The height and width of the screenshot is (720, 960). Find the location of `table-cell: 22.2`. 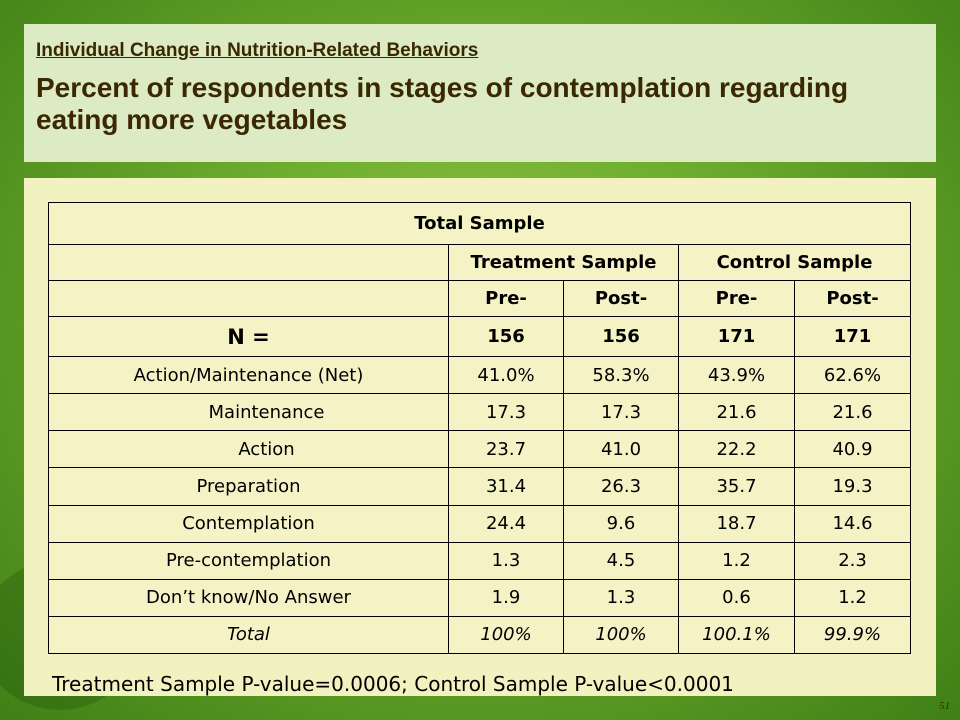

table-cell: 22.2 is located at coordinates (736, 449).